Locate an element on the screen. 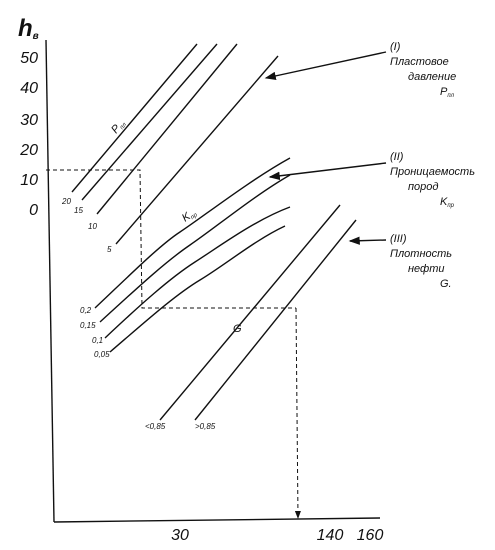 The height and width of the screenshot is (550, 495). group-symbol: Pпл is located at coordinates (447, 92).